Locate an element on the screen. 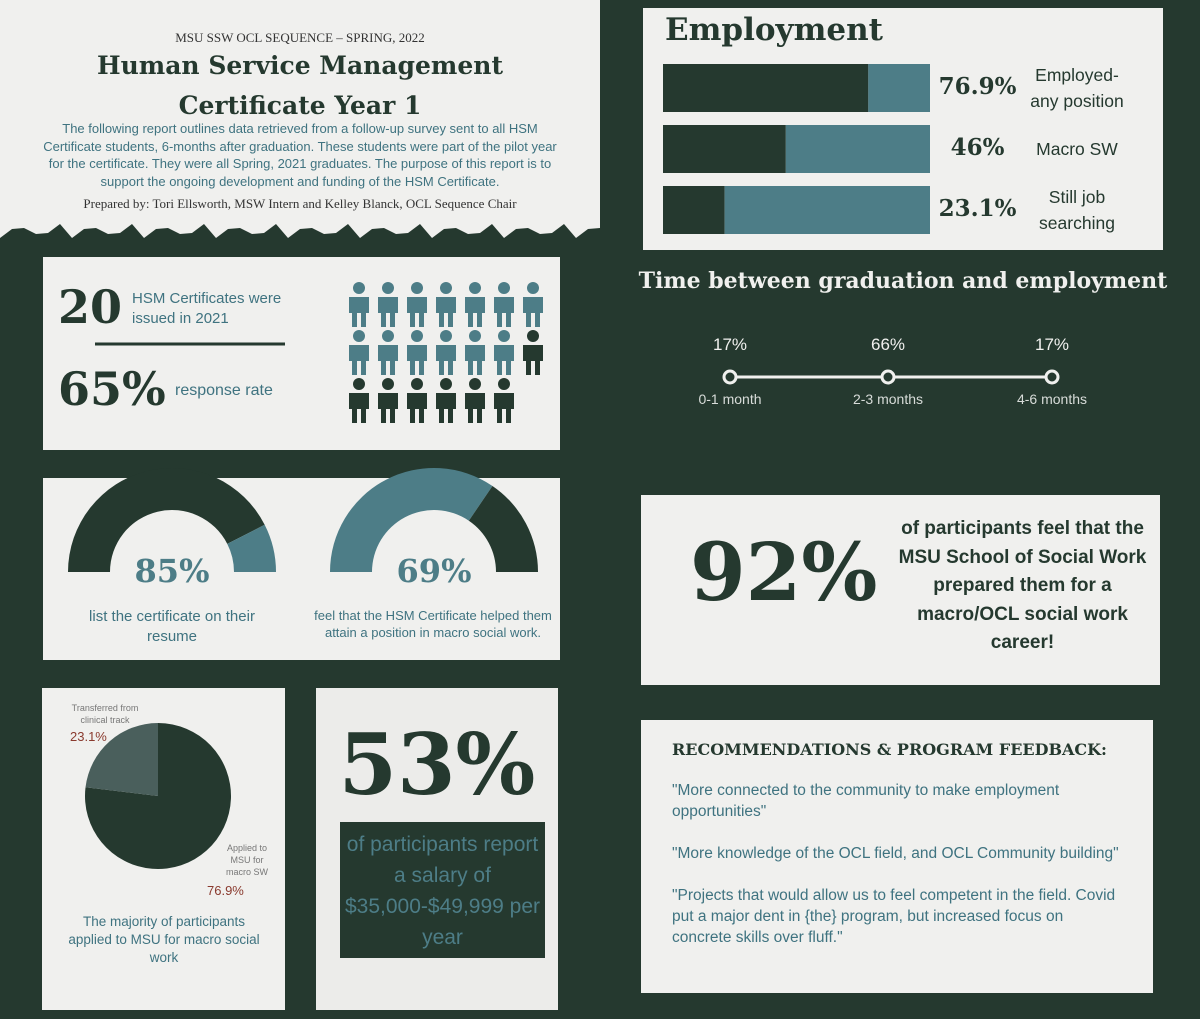  bar-label: 76.9% is located at coordinates (977, 86).